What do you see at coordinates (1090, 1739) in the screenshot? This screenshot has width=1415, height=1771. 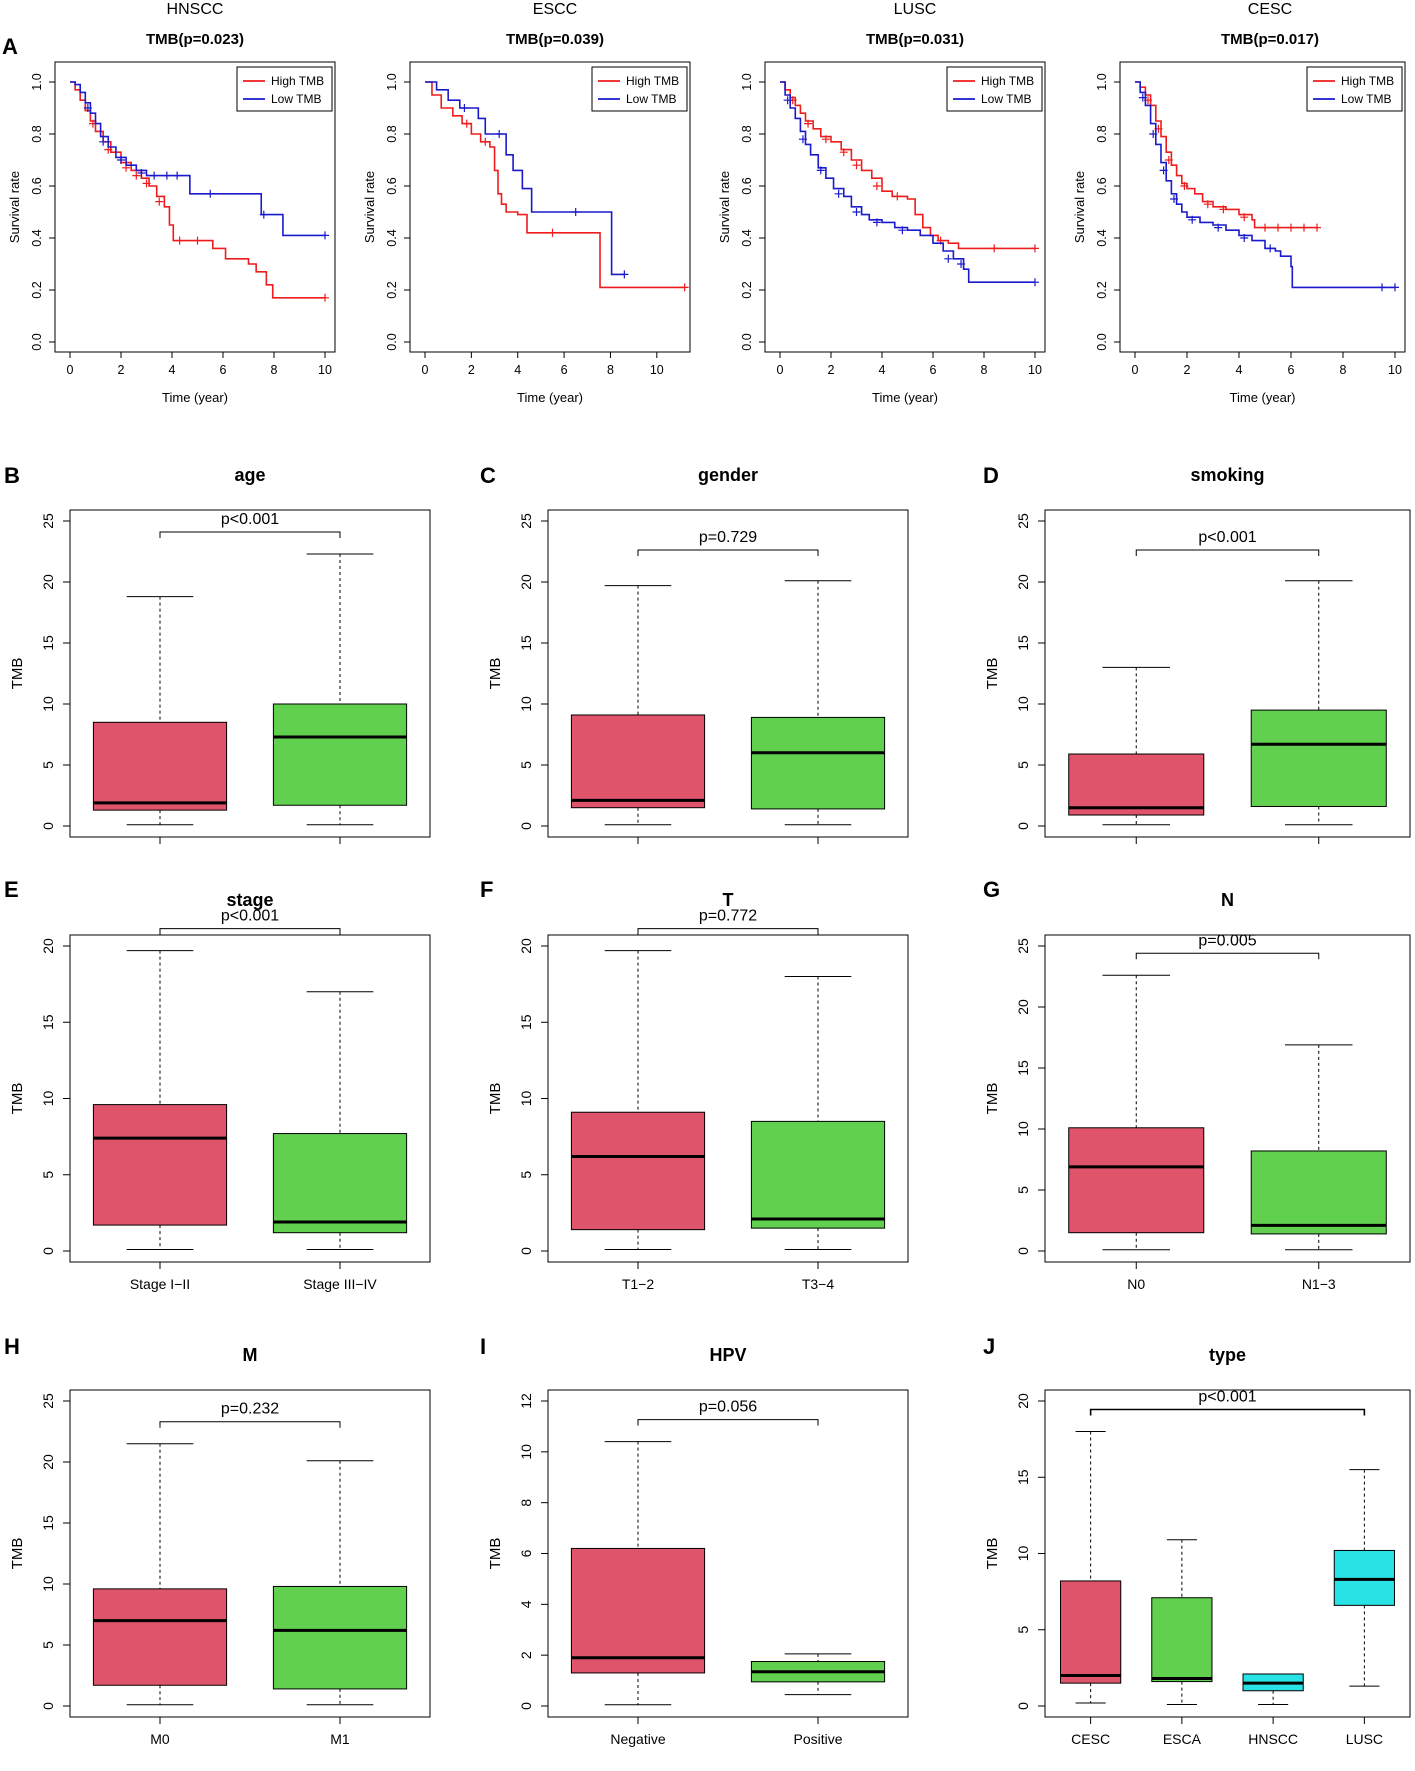 I see `x-tick-label: CESC` at bounding box center [1090, 1739].